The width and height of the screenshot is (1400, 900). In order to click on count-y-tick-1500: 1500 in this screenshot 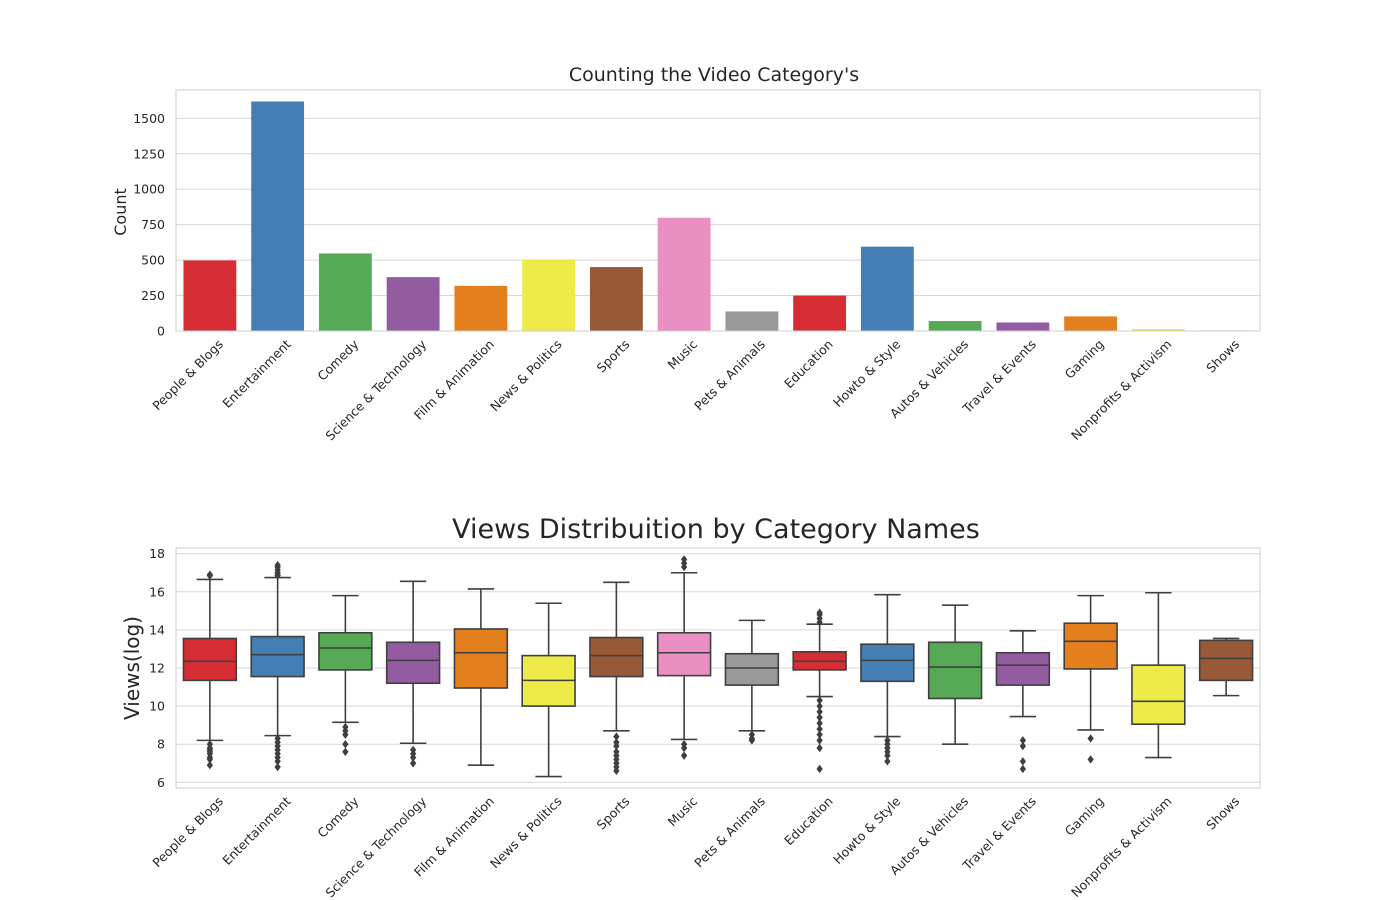, I will do `click(149, 118)`.